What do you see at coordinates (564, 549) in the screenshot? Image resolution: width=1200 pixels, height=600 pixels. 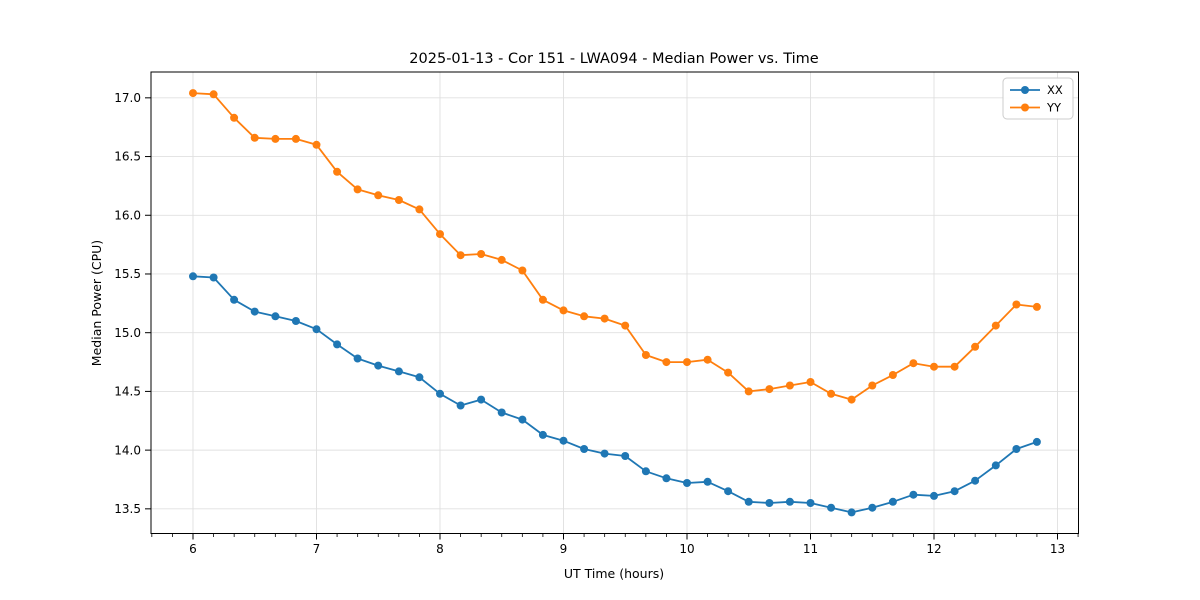 I see `x-tick-label: 9` at bounding box center [564, 549].